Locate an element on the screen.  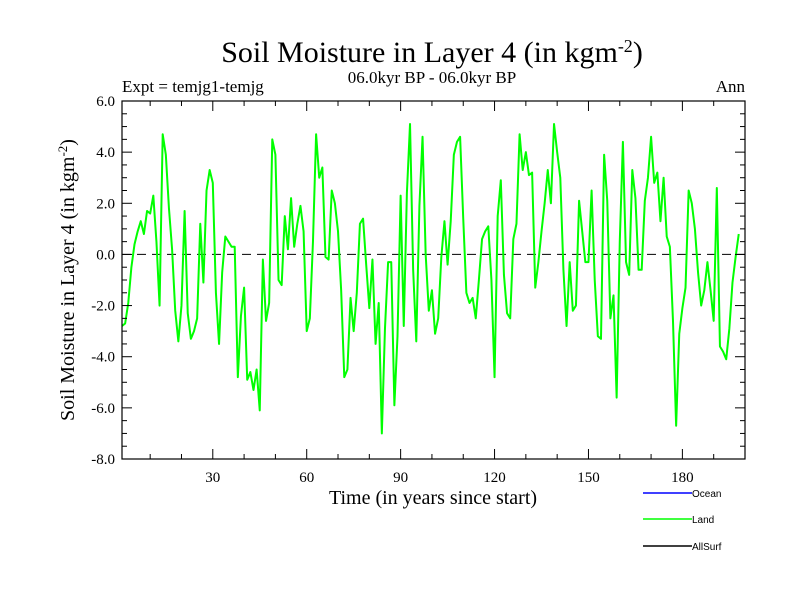
y-tick-label: -4.0 is located at coordinates (103, 358).